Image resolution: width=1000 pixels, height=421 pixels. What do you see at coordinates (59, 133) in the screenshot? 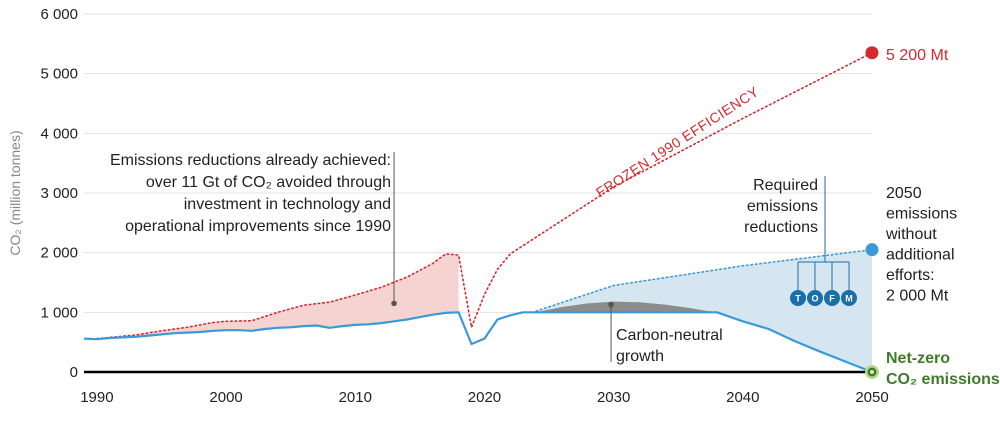
I see `y-tick-label: 4 000` at bounding box center [59, 133].